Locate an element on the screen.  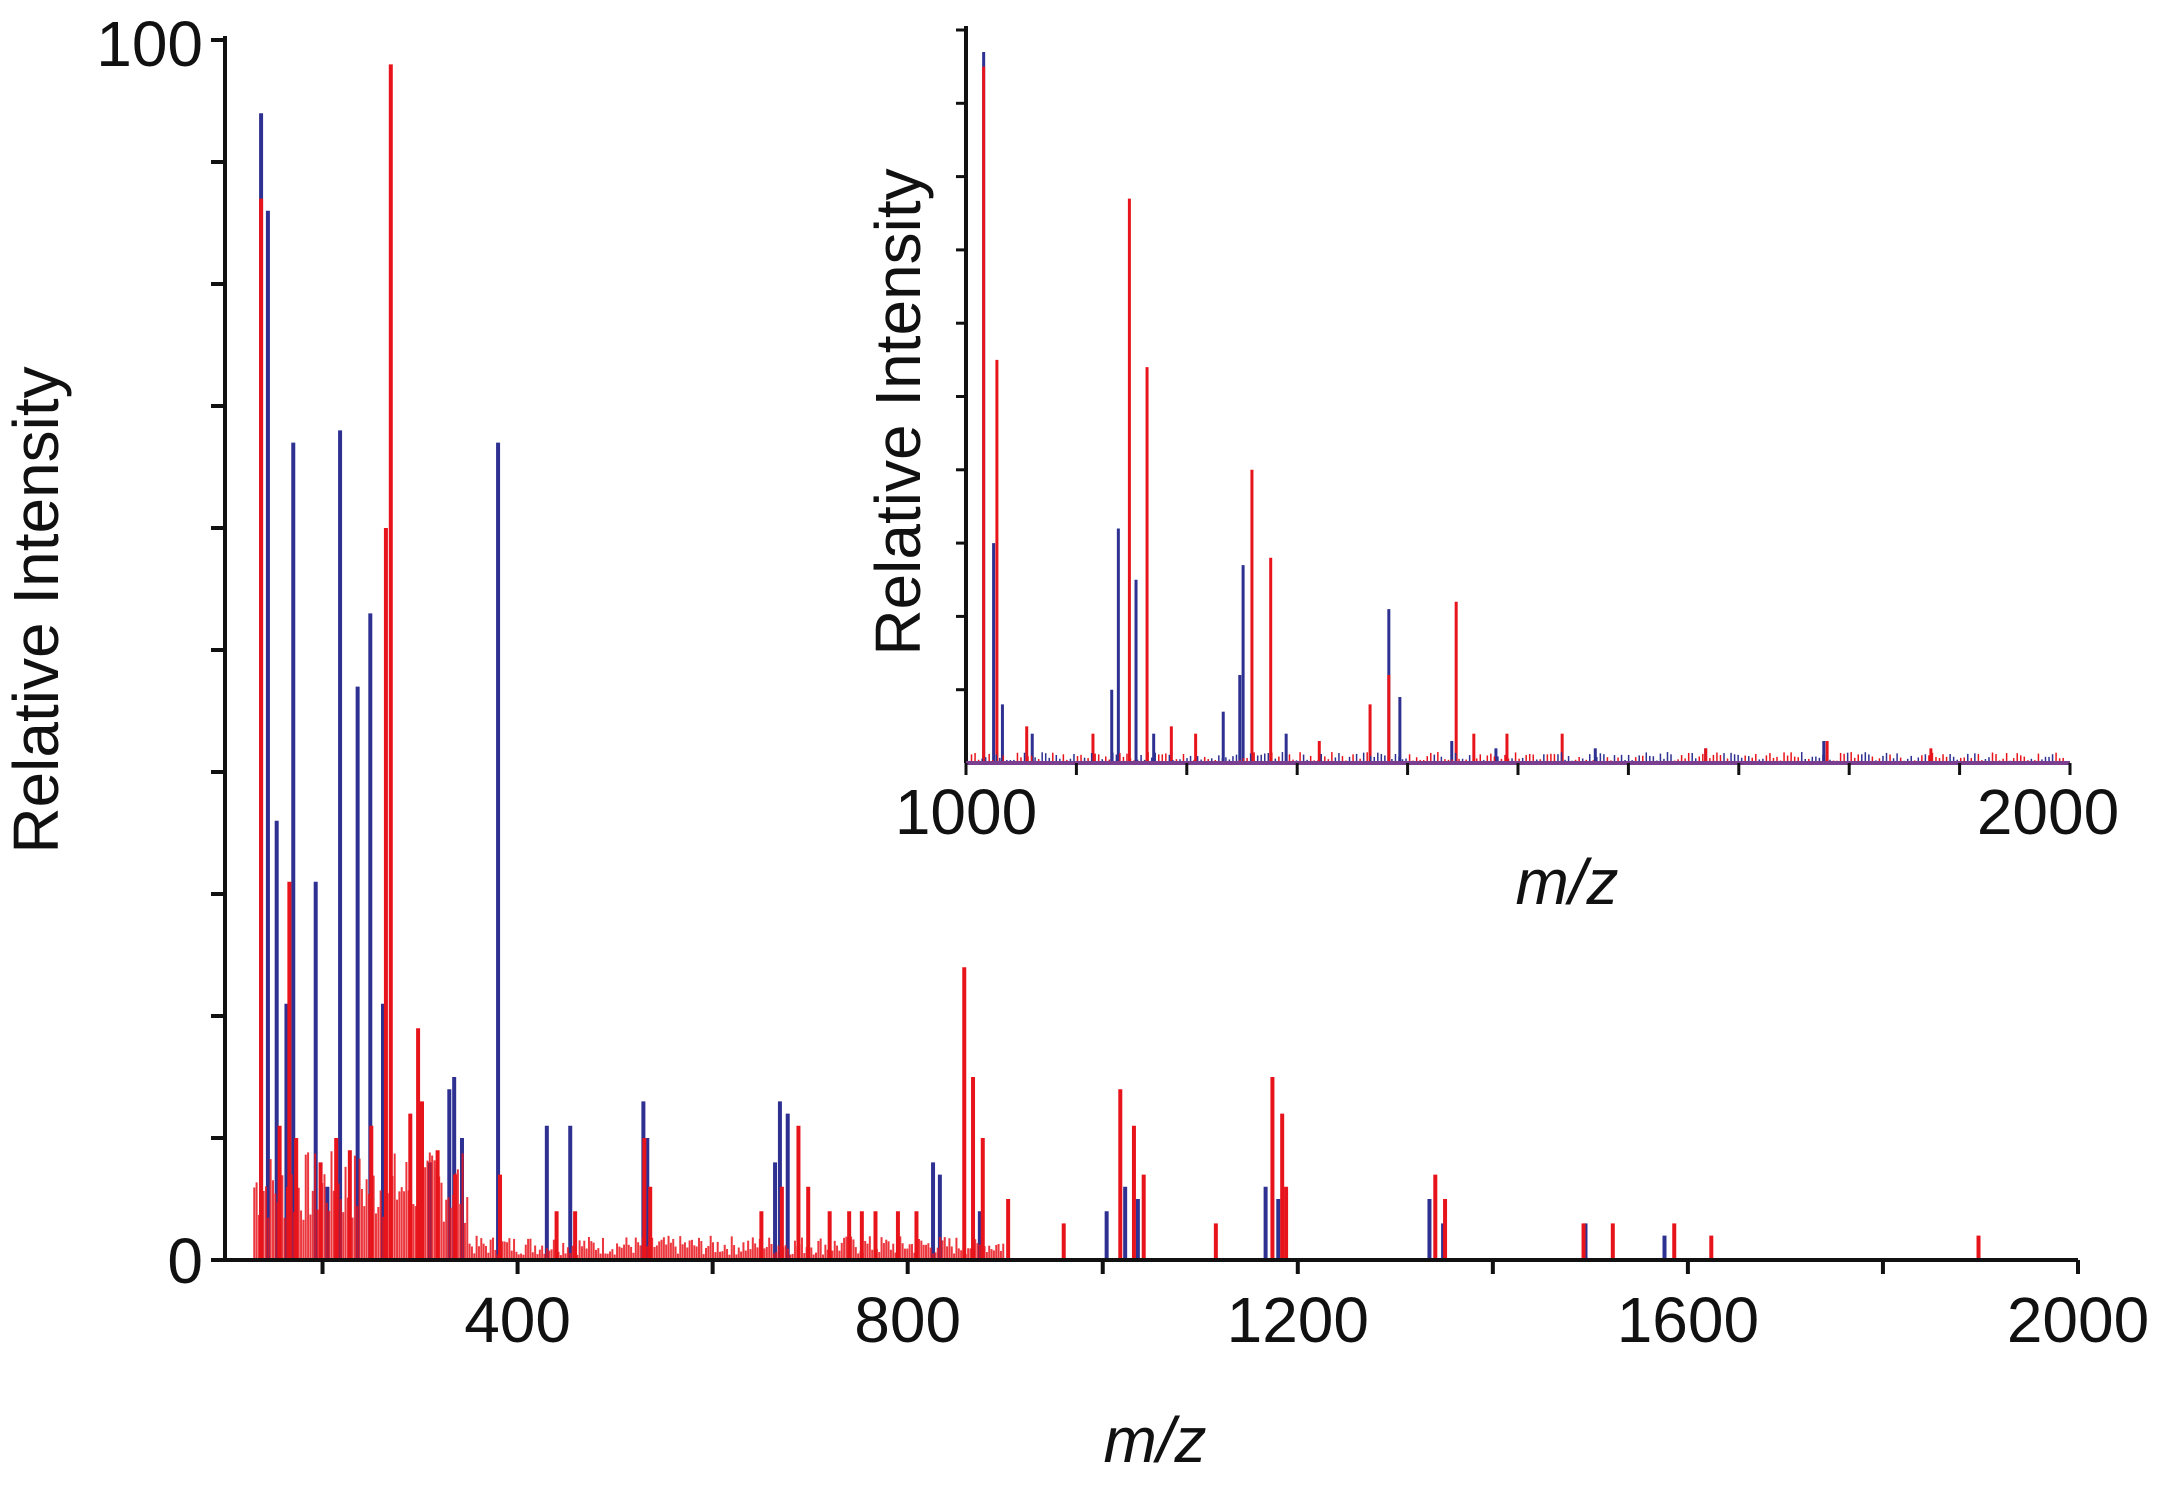
inset-x-axis-title: m/z is located at coordinates (1566, 882).